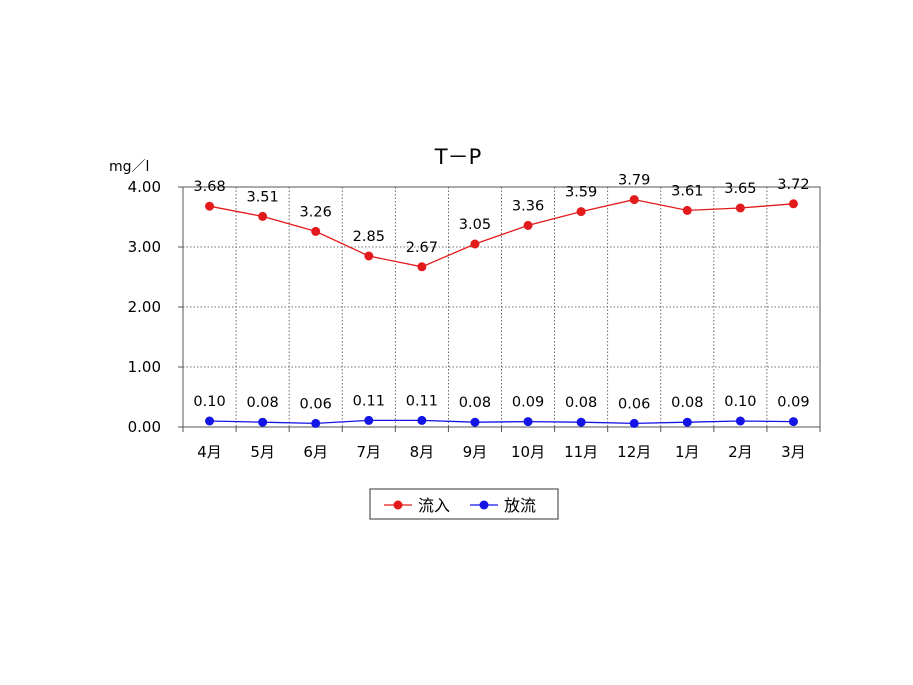 The height and width of the screenshot is (685, 913). I want to click on data-label: 3.59, so click(581, 193).